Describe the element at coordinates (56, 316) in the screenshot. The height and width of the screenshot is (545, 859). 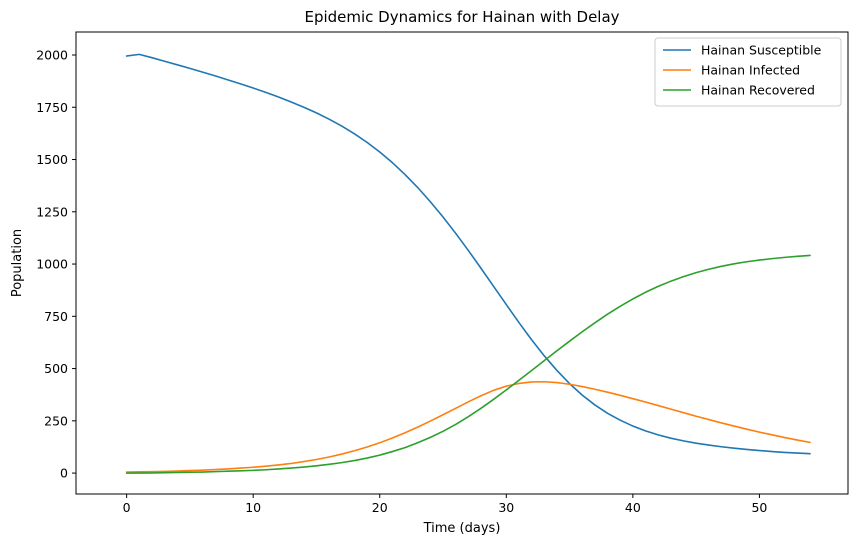
I see `y-tick-label: 750` at that location.